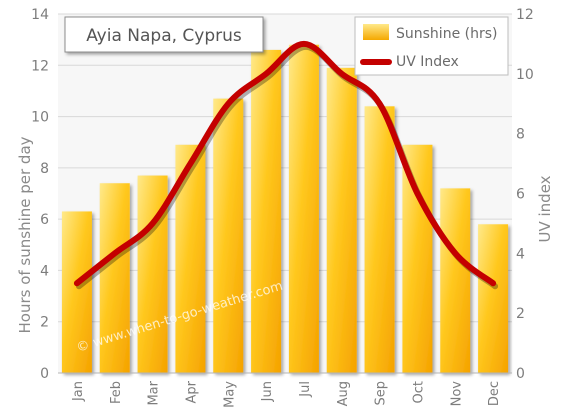  I want to click on bar-dec, so click(493, 298).